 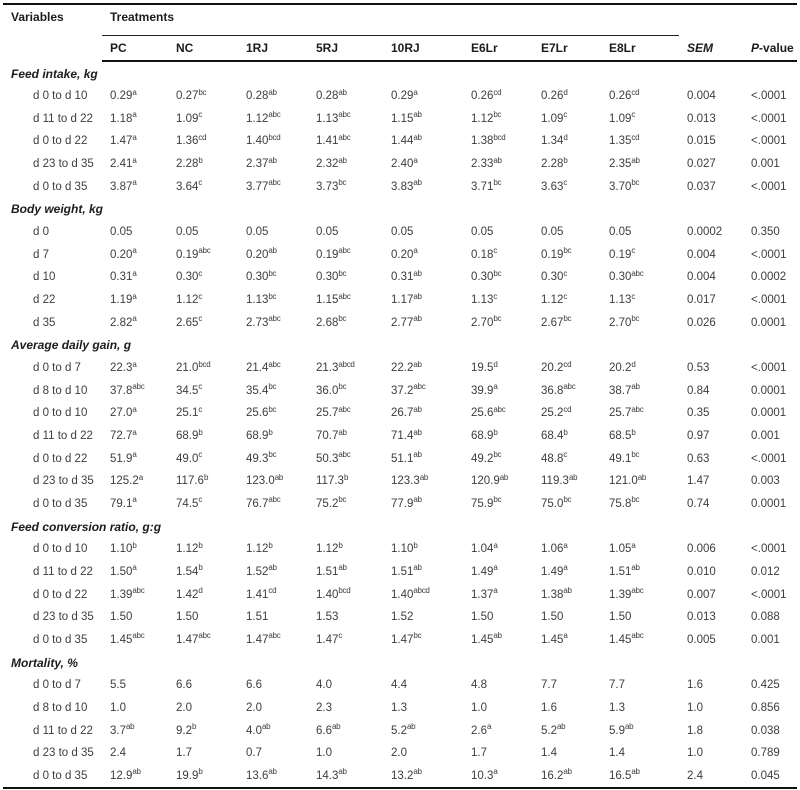 I want to click on value-cell: 12.9ab, so click(x=125, y=774).